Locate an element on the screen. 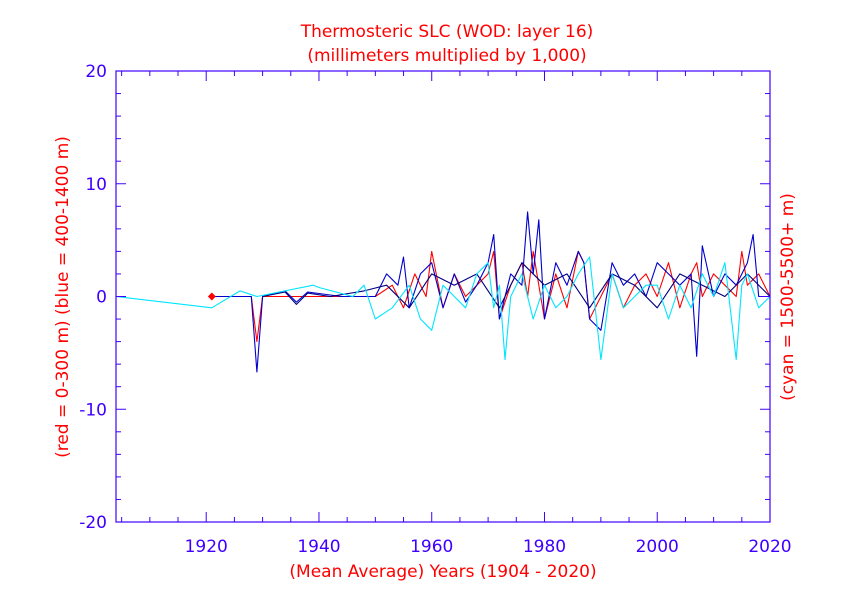  x-tick-label: 1980 is located at coordinates (544, 547).